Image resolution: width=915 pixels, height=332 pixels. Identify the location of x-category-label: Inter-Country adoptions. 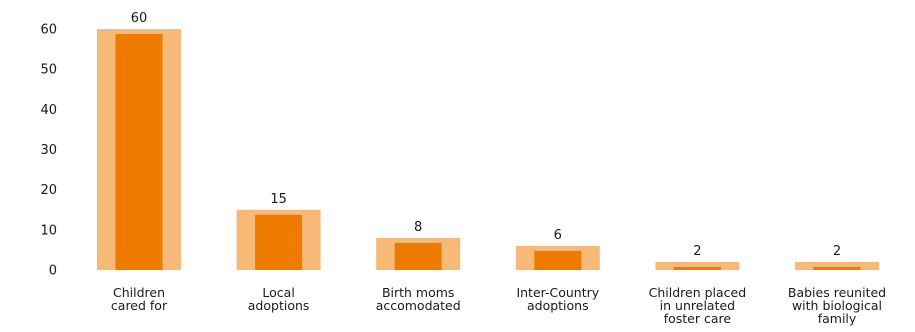
(557, 299).